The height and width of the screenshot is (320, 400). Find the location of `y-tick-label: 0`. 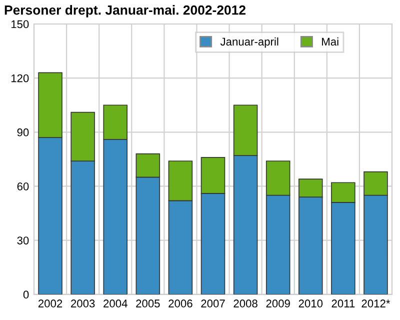

y-tick-label: 0 is located at coordinates (26, 294).